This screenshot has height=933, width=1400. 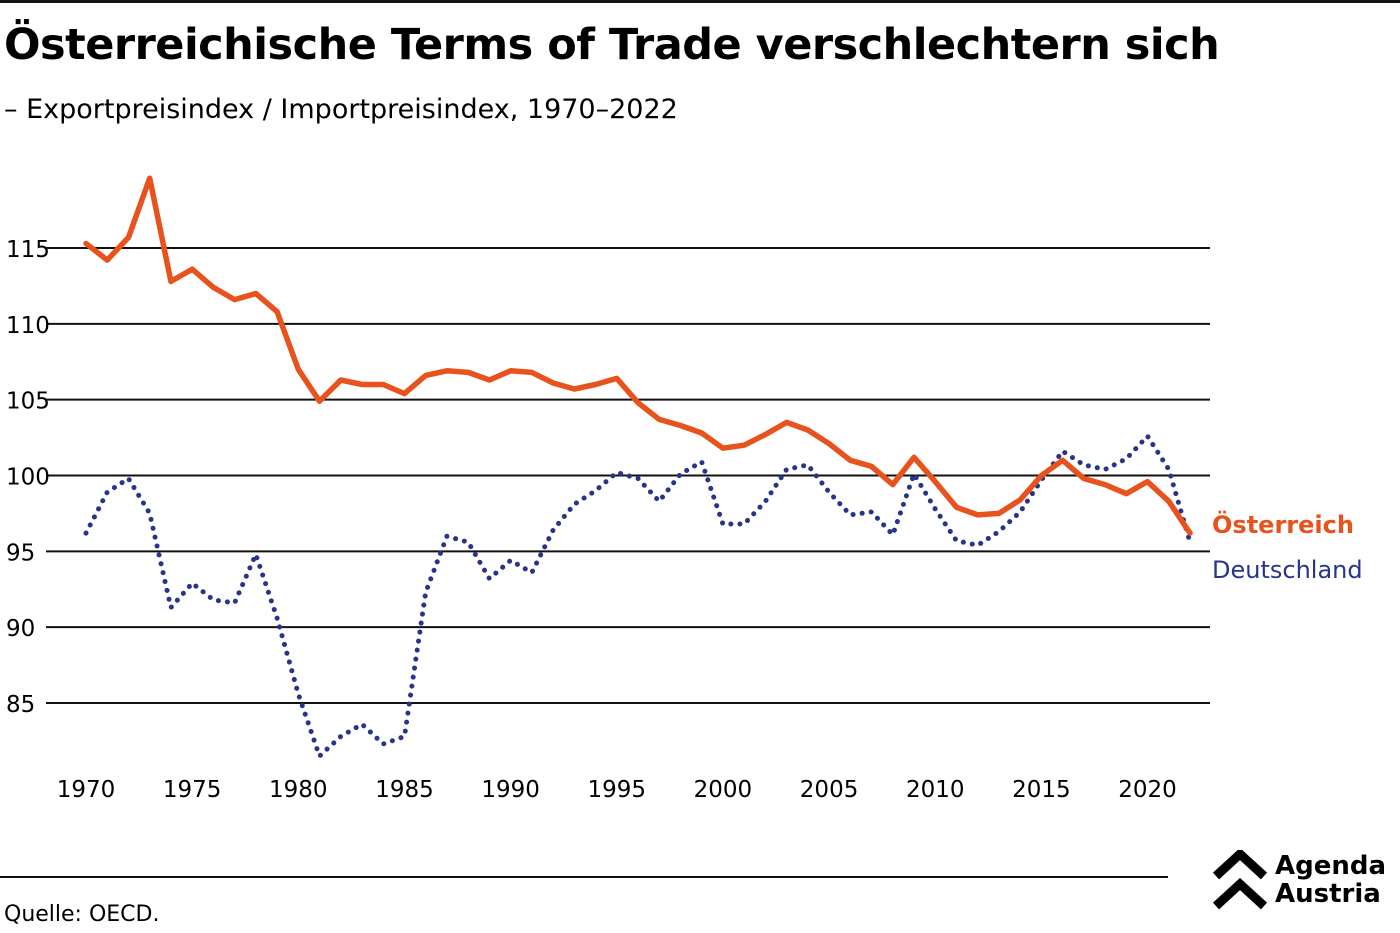 I want to click on y-tick-label: 105, so click(x=28, y=402).